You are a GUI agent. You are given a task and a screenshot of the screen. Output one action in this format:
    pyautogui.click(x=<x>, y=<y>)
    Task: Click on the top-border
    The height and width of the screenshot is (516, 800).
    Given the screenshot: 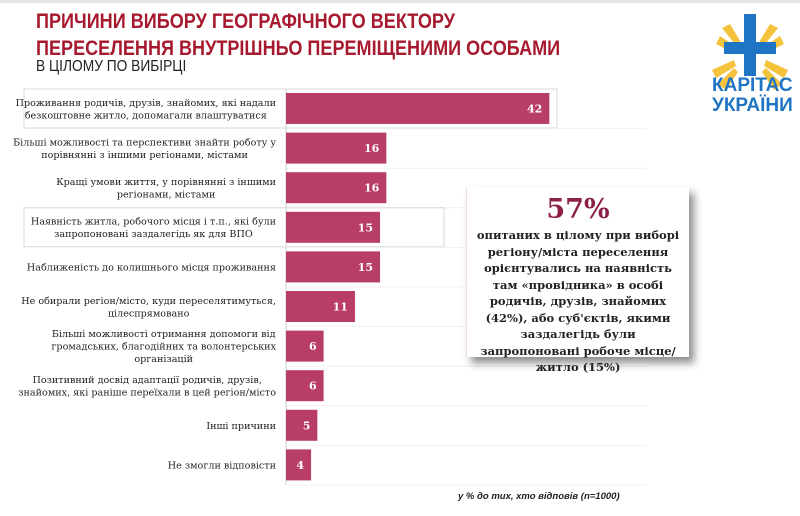 What is the action you would take?
    pyautogui.click(x=400, y=1)
    